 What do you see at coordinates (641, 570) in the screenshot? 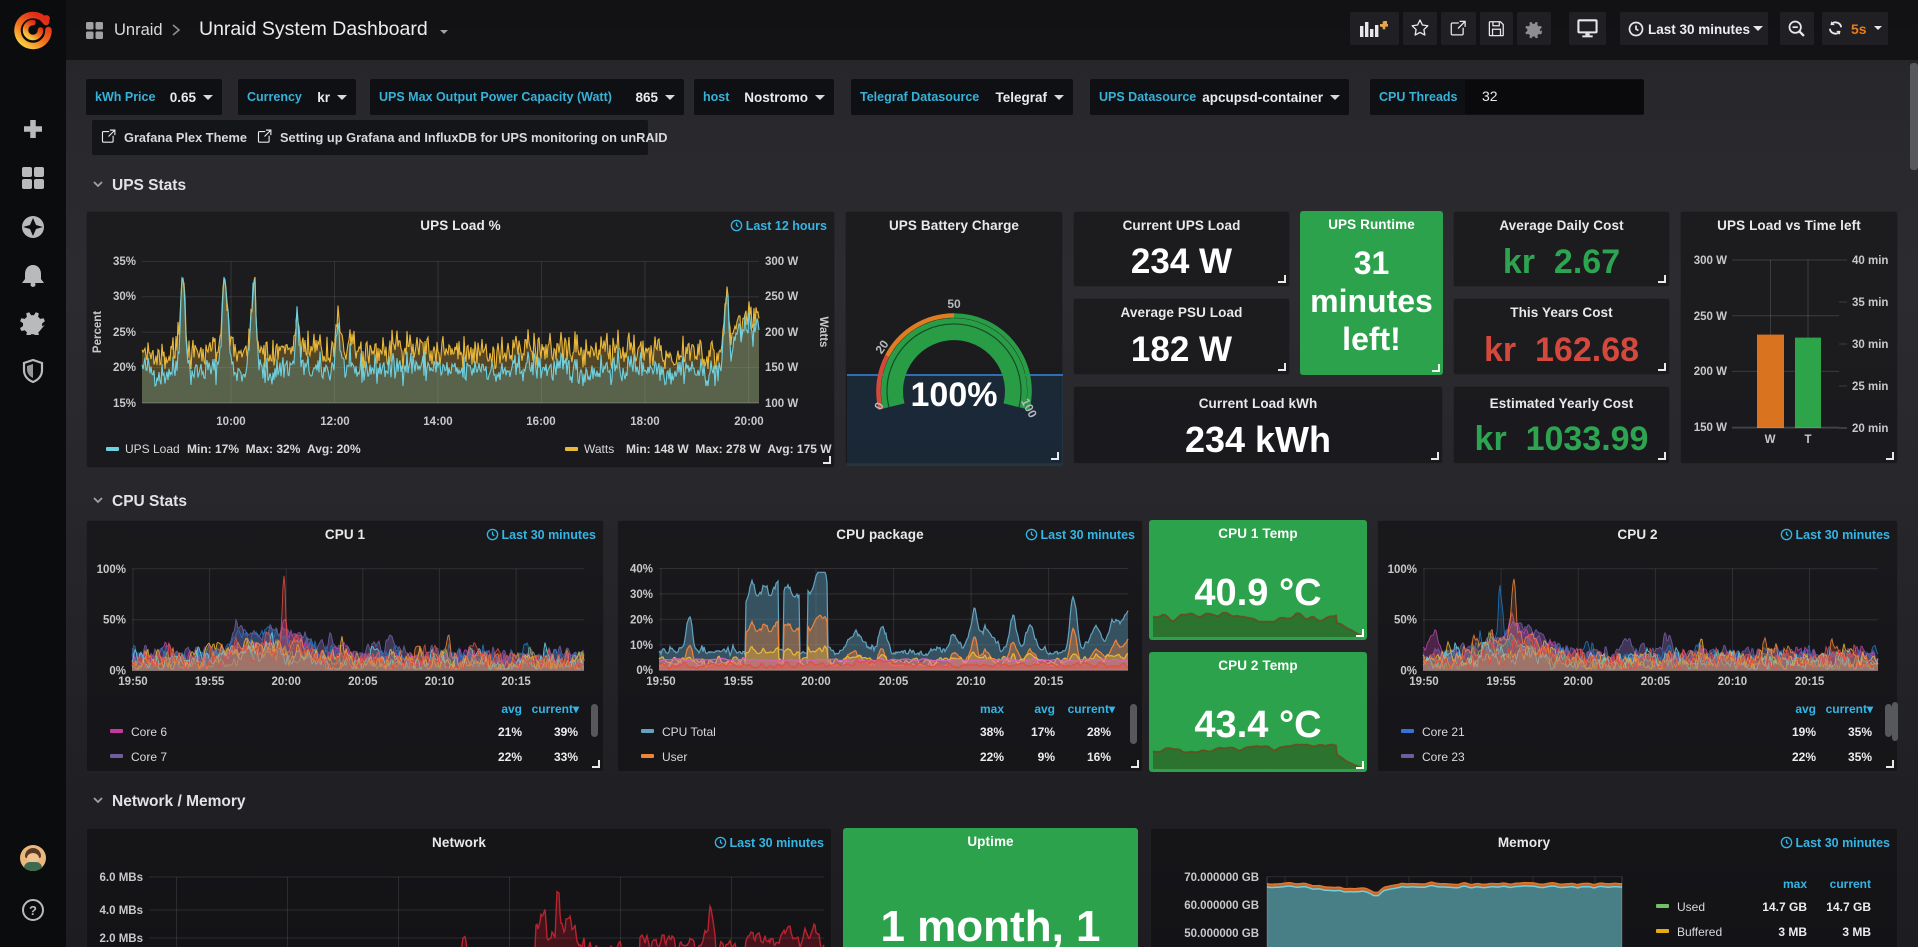
I see `svg-text: 40%` at bounding box center [641, 570].